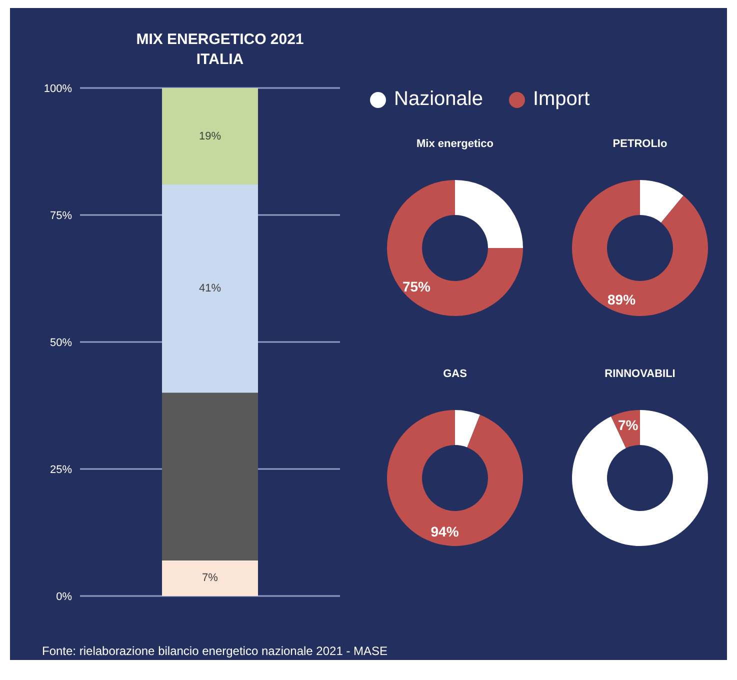 The image size is (737, 680). I want to click on source-note: Fonte: rielaborazione bilancio energetico nazionale 2021 - MASE, so click(215, 651).